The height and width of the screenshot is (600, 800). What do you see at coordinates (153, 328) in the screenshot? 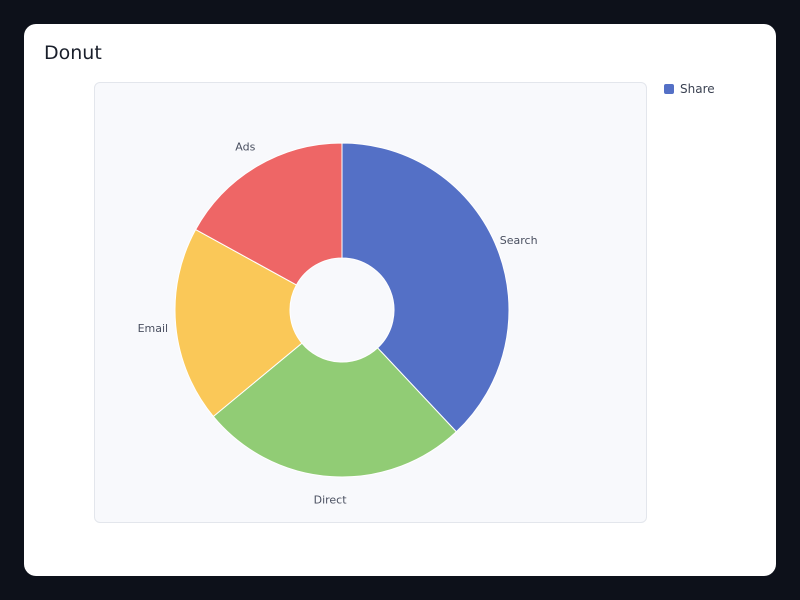
I see `slice-label-email: Email` at bounding box center [153, 328].